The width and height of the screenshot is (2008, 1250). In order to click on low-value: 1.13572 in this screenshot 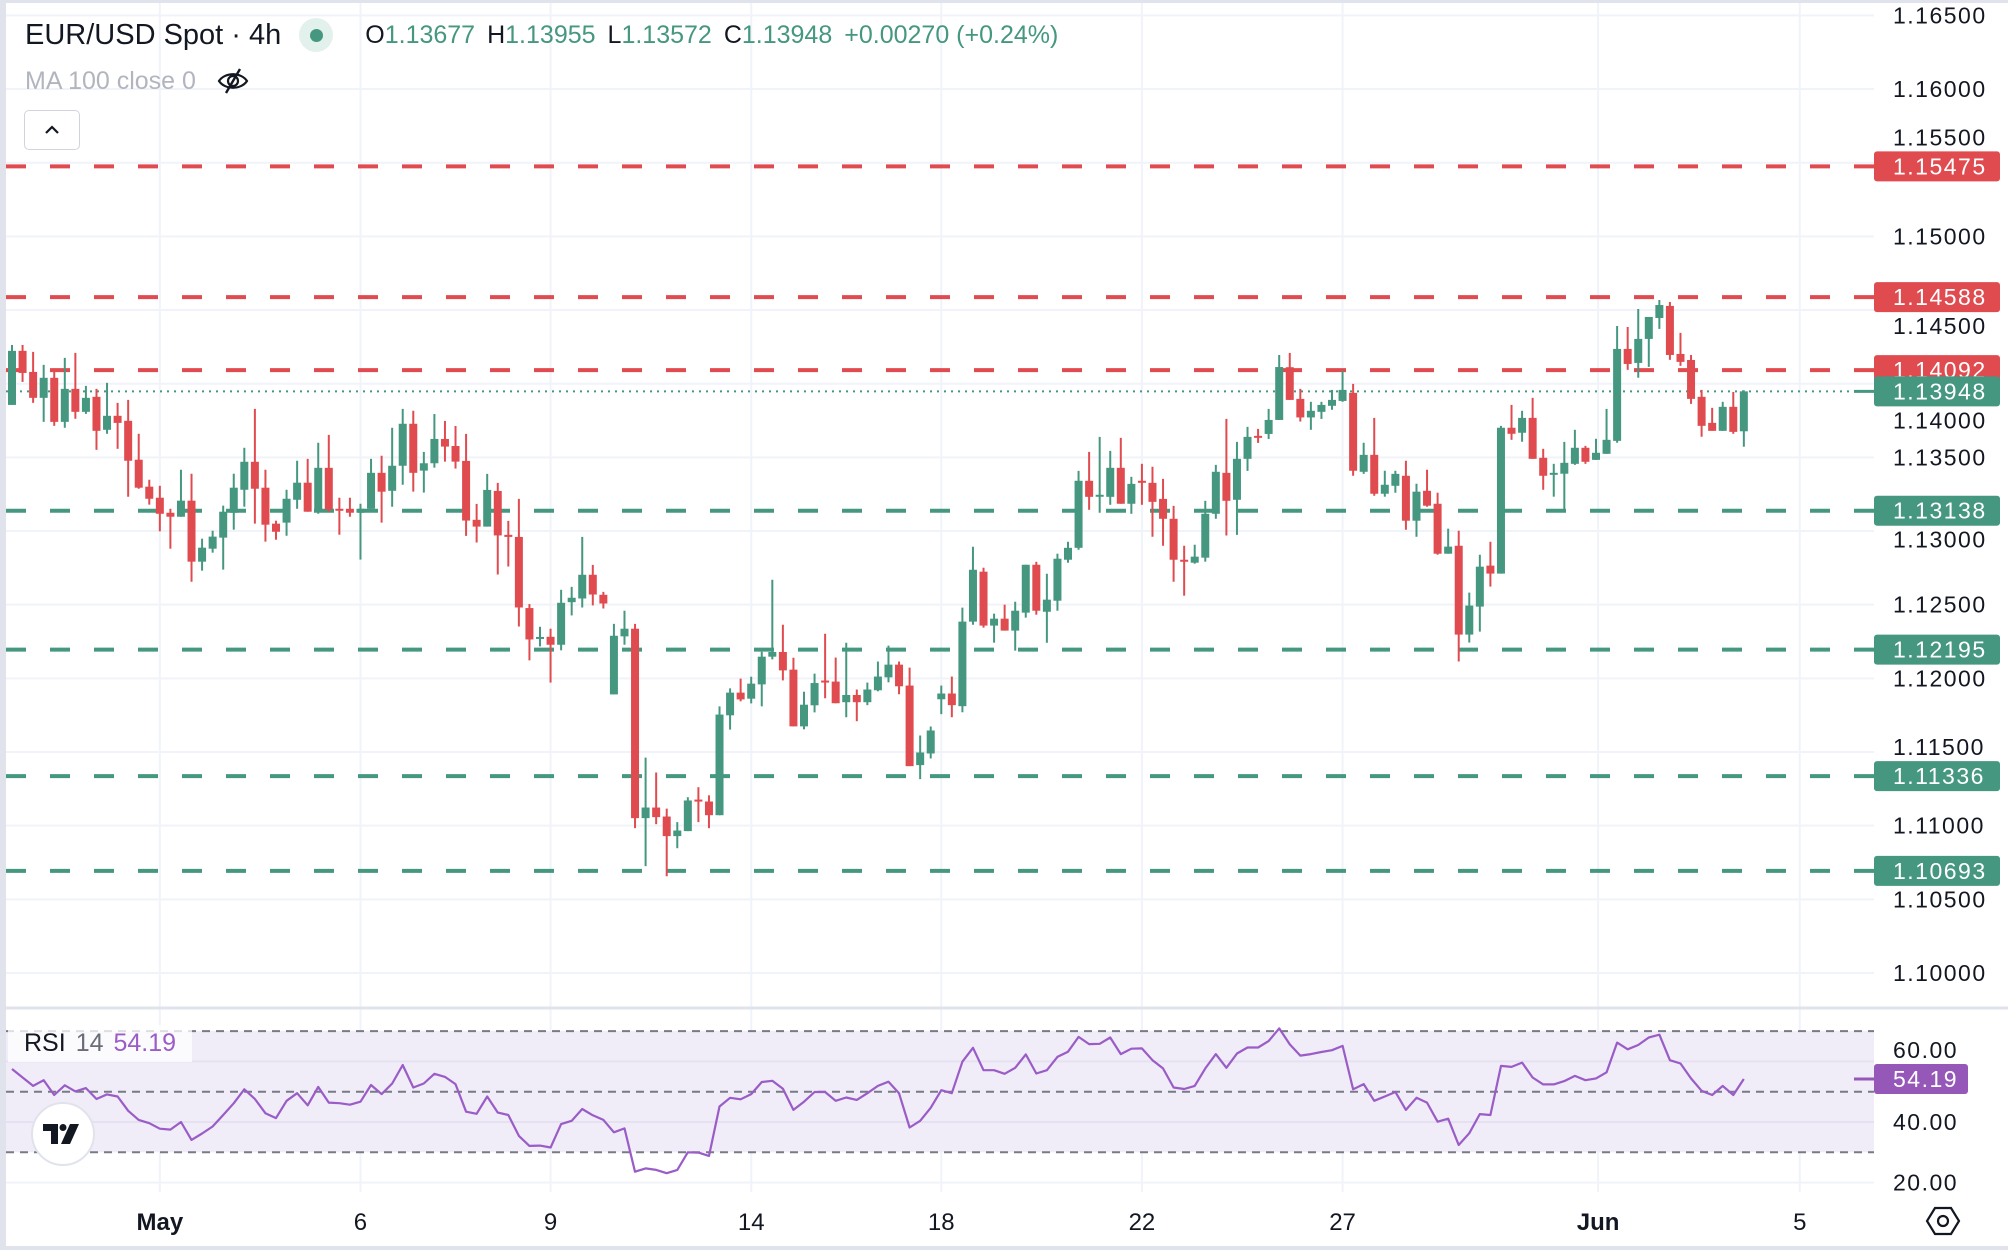, I will do `click(666, 34)`.